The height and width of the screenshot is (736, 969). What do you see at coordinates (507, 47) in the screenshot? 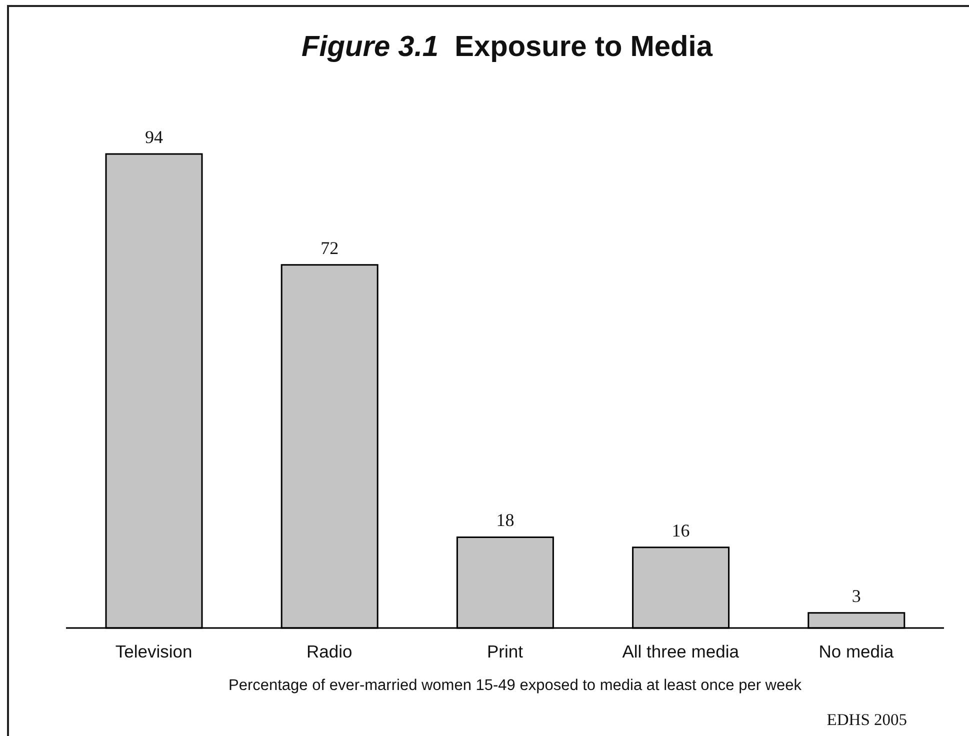
I see `chart-title: Figure 3.1 Exposure to Media` at bounding box center [507, 47].